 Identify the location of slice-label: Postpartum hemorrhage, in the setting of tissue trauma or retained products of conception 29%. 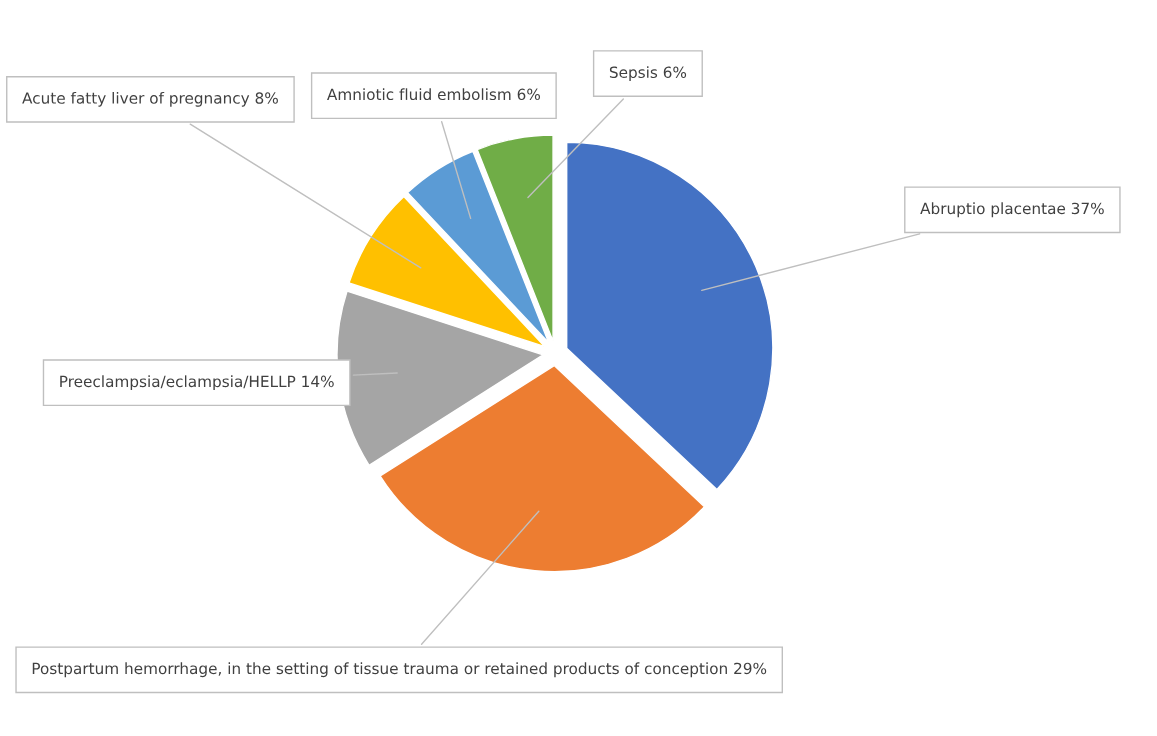
(399, 670).